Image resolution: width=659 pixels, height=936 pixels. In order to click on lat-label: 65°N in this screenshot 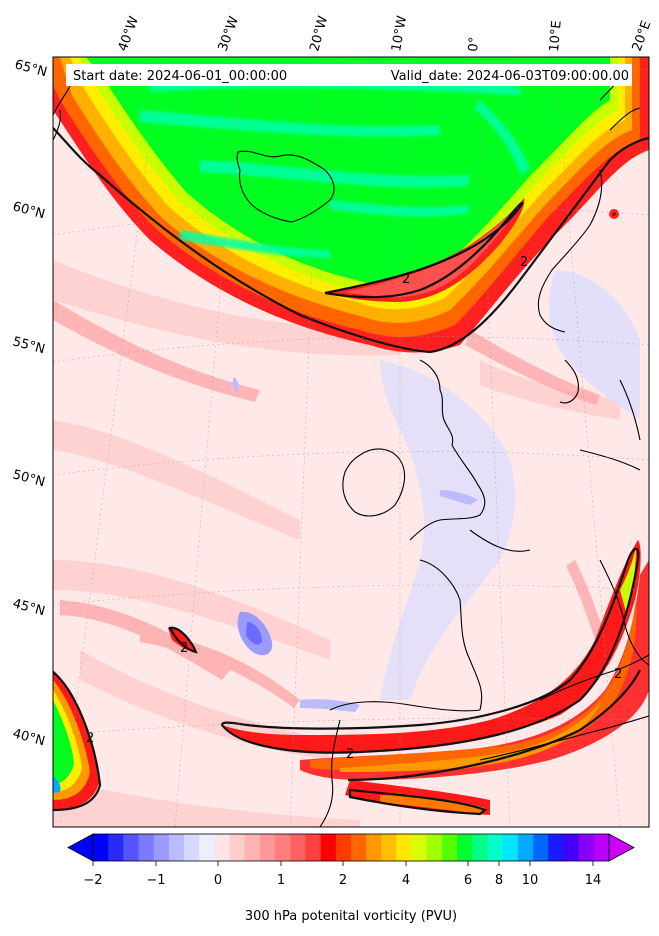, I will do `click(31, 68)`.